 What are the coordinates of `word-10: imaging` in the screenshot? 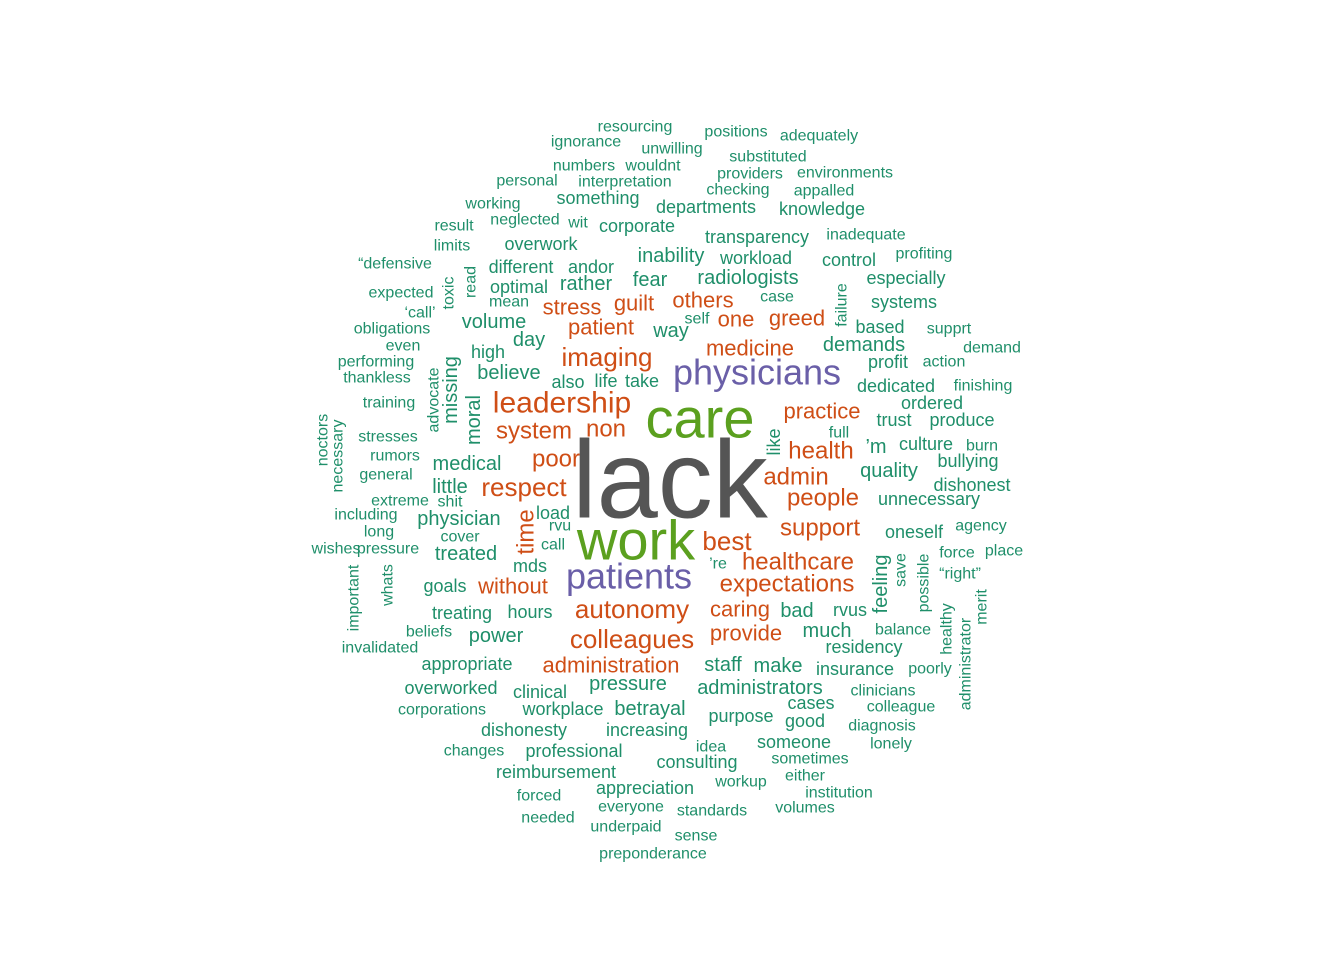 It's located at (606, 357).